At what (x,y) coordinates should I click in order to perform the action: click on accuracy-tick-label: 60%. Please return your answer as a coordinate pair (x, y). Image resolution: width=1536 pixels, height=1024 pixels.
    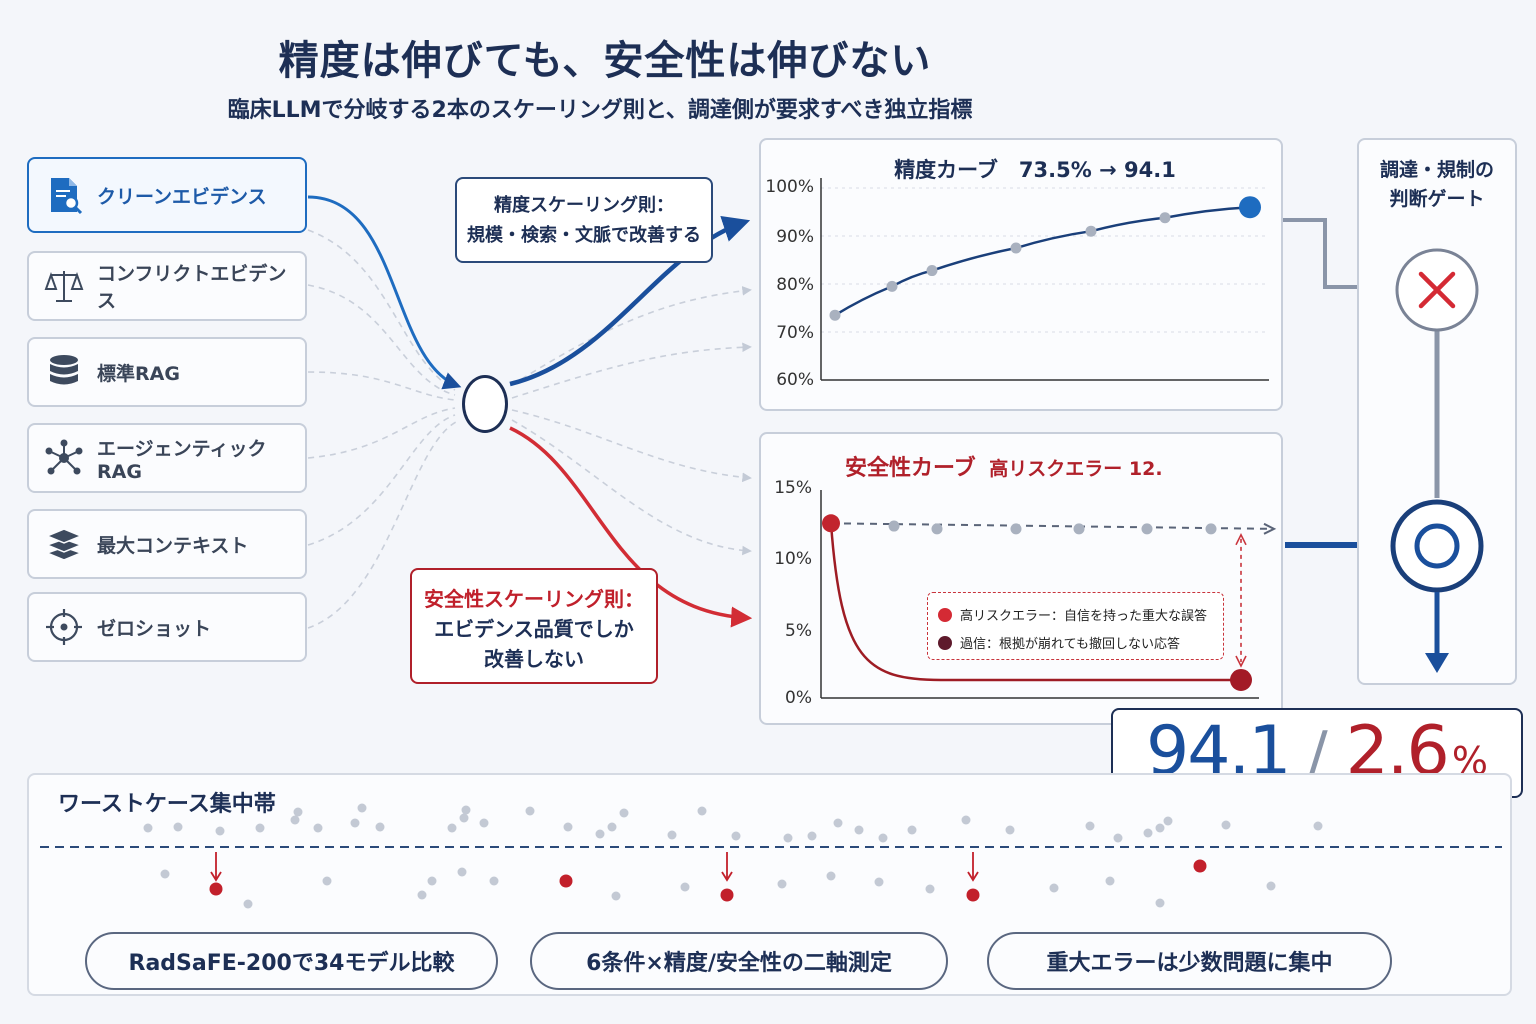
    Looking at the image, I should click on (795, 380).